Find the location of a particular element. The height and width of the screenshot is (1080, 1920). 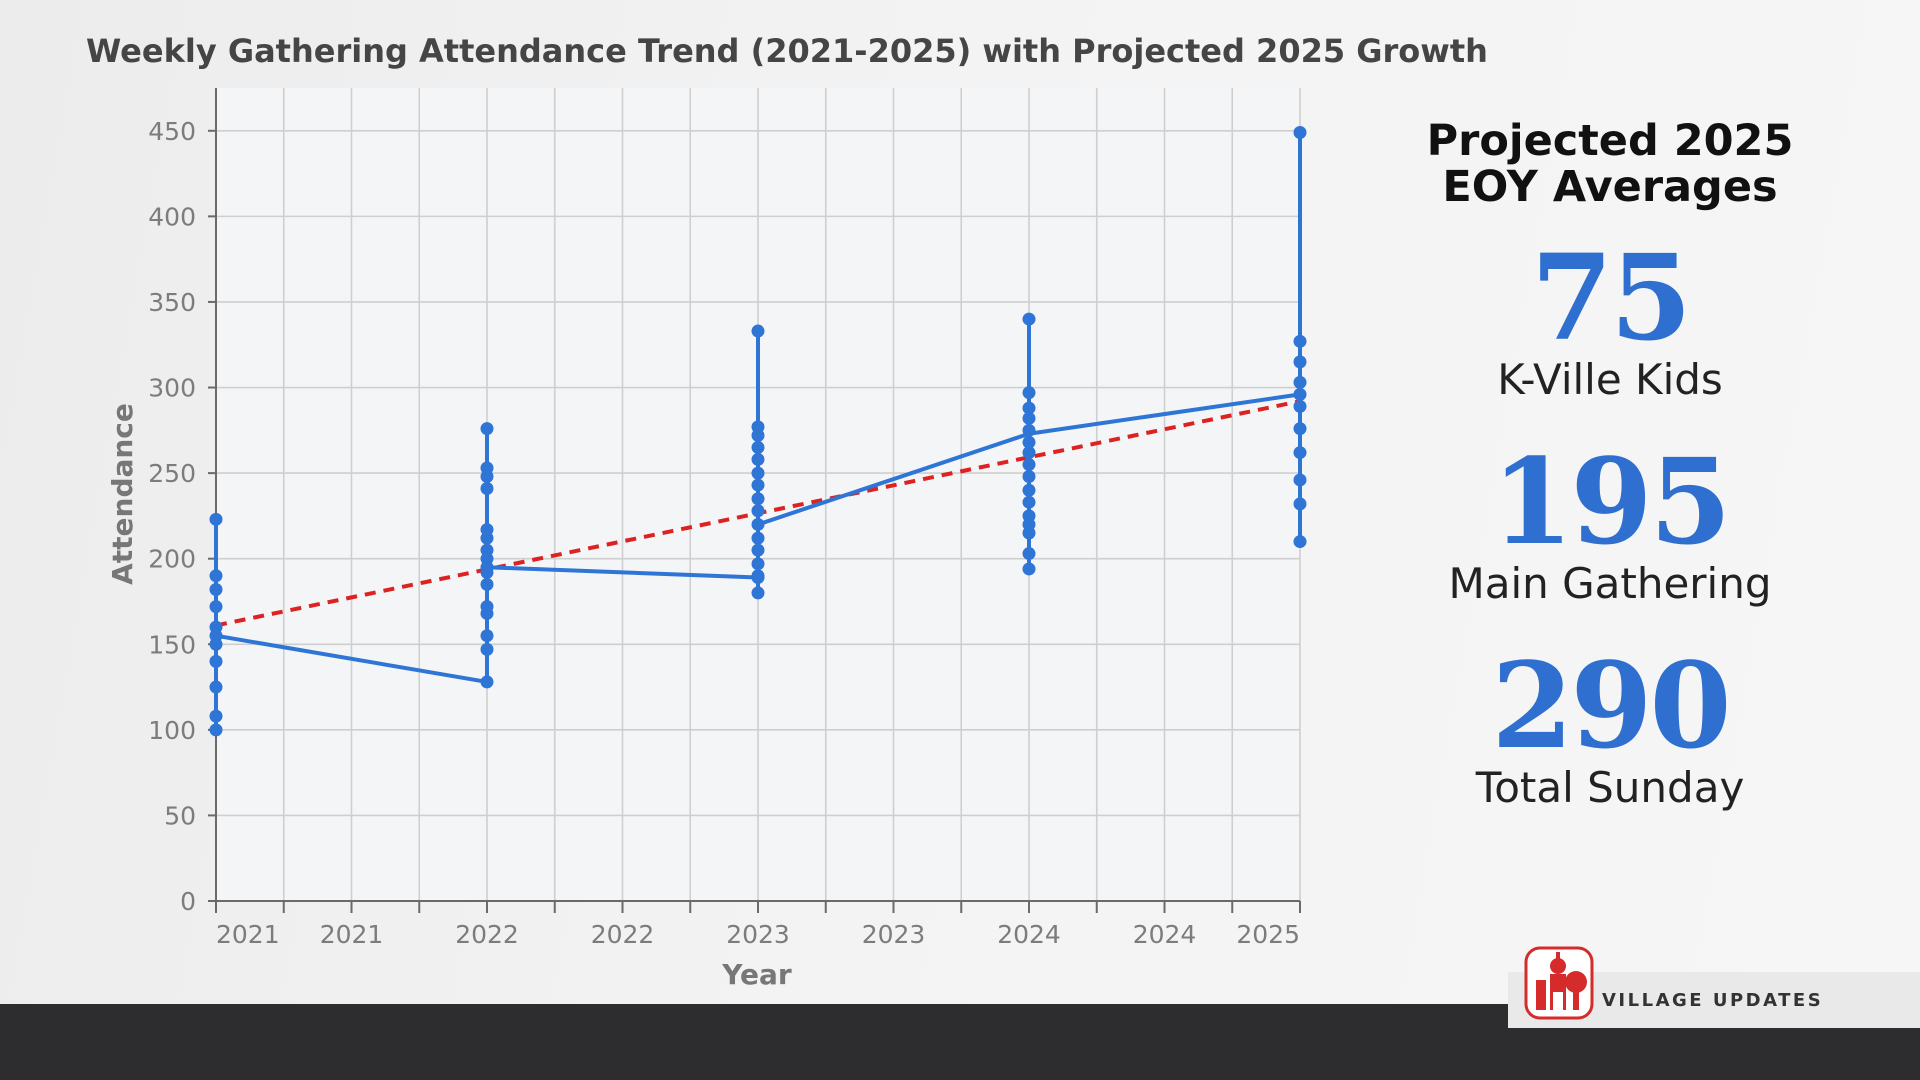

stat-total-sunday: 290 Total Sunday is located at coordinates (1610, 729).